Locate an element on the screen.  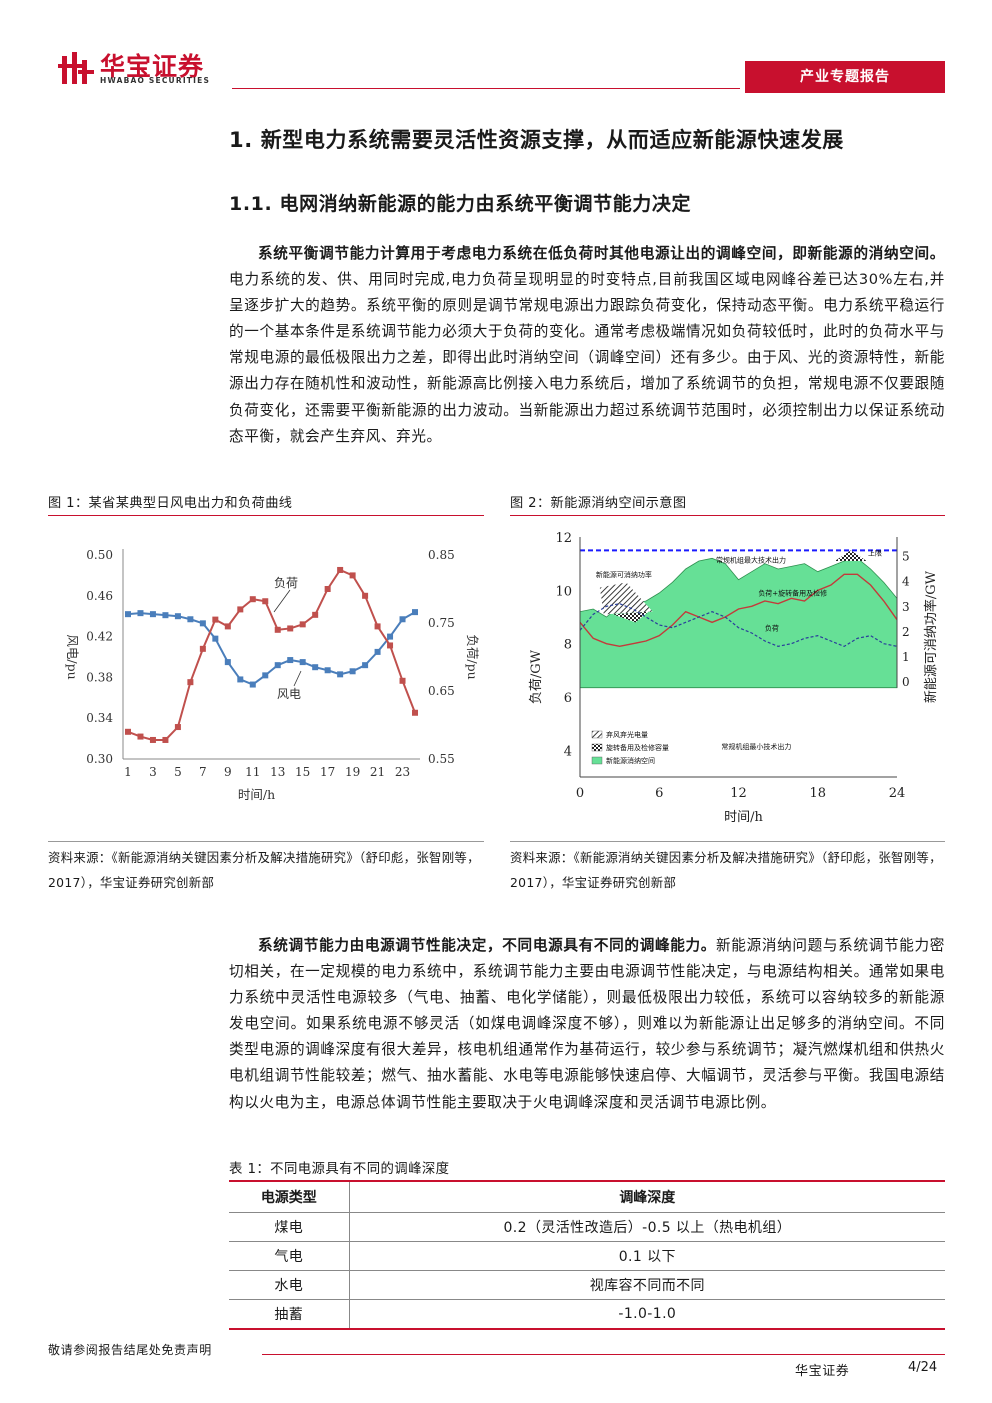
x-tick-label: 17 is located at coordinates (327, 772).